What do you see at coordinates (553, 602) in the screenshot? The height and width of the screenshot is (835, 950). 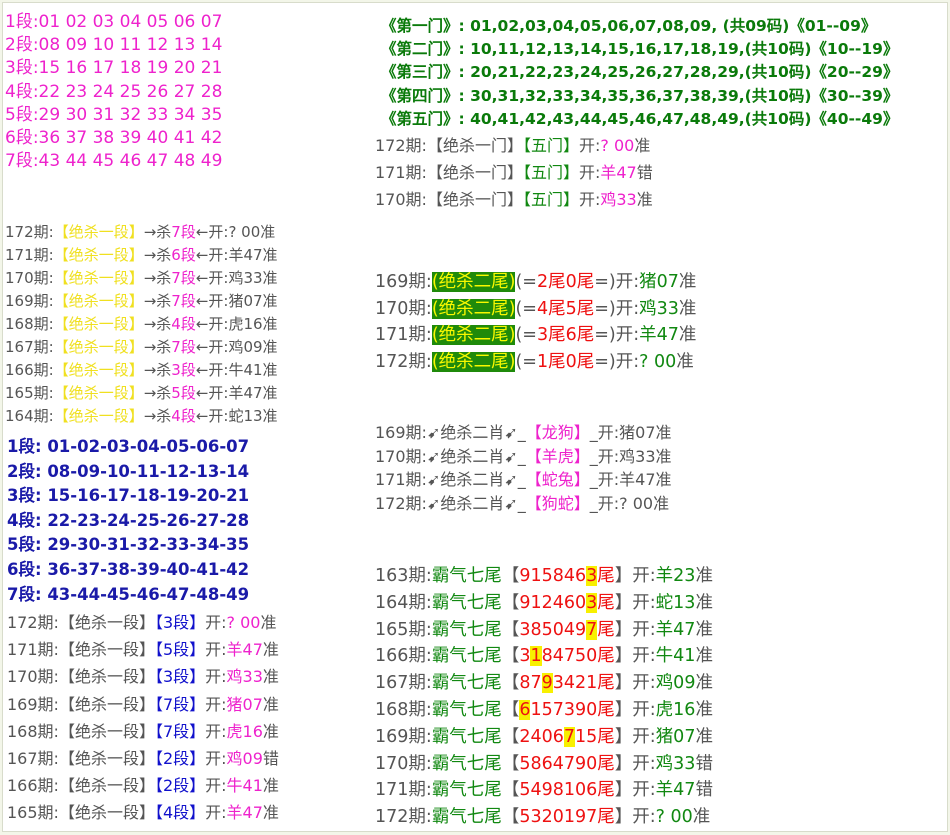 I see `digits-pre: 912460` at bounding box center [553, 602].